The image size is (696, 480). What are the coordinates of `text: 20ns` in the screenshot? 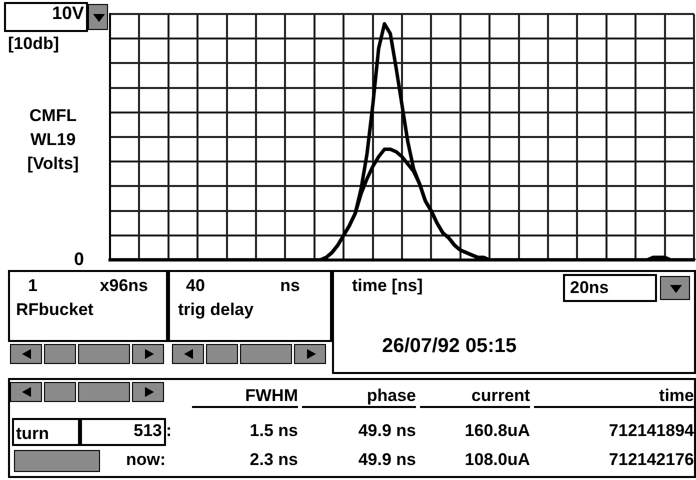 It's located at (589, 288).